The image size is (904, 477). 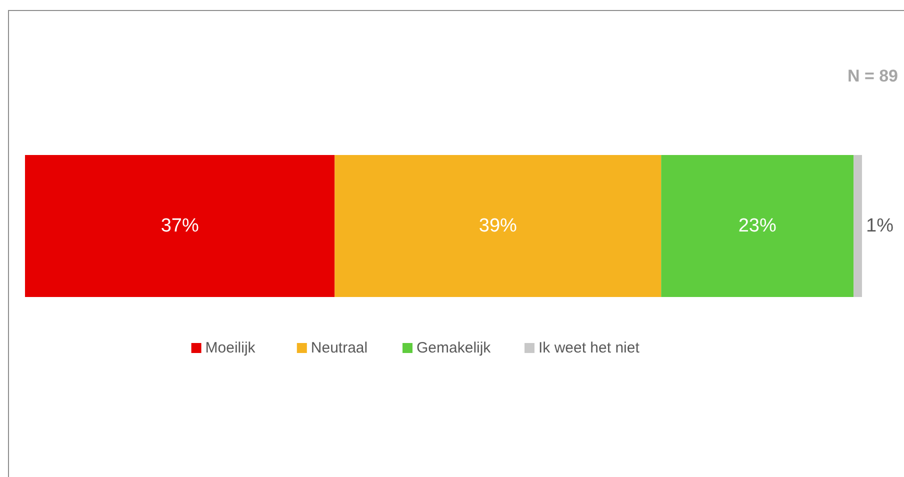 I want to click on data-label: 39%, so click(x=498, y=226).